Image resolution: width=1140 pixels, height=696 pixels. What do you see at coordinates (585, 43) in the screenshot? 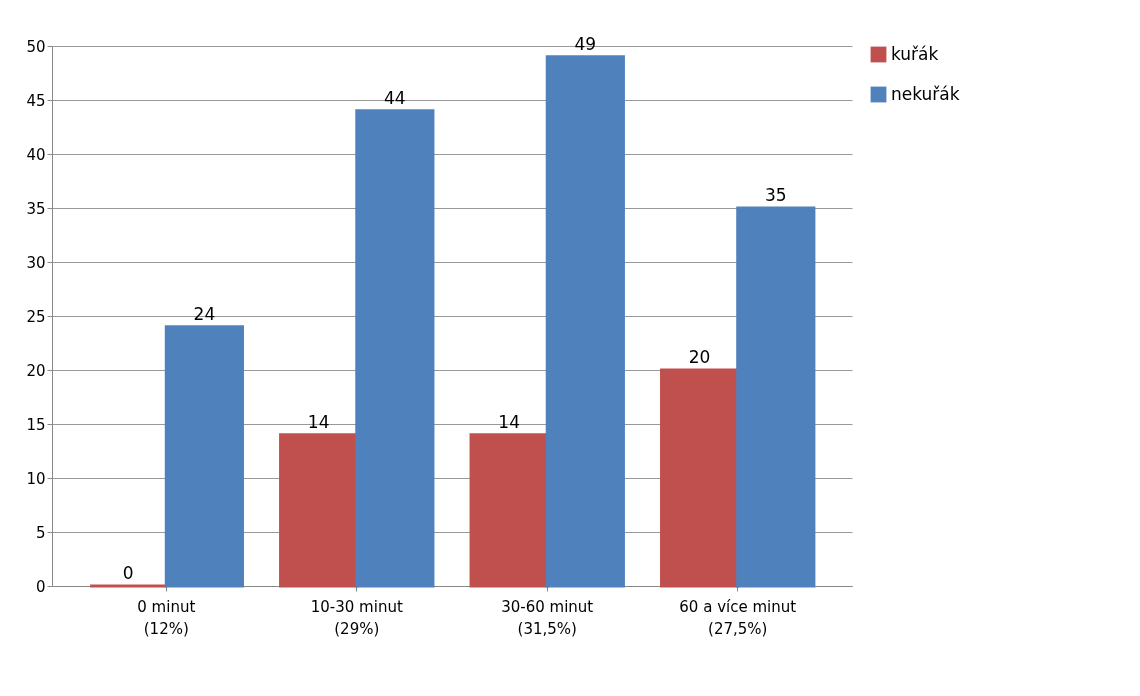
I see `data-label: 49` at bounding box center [585, 43].